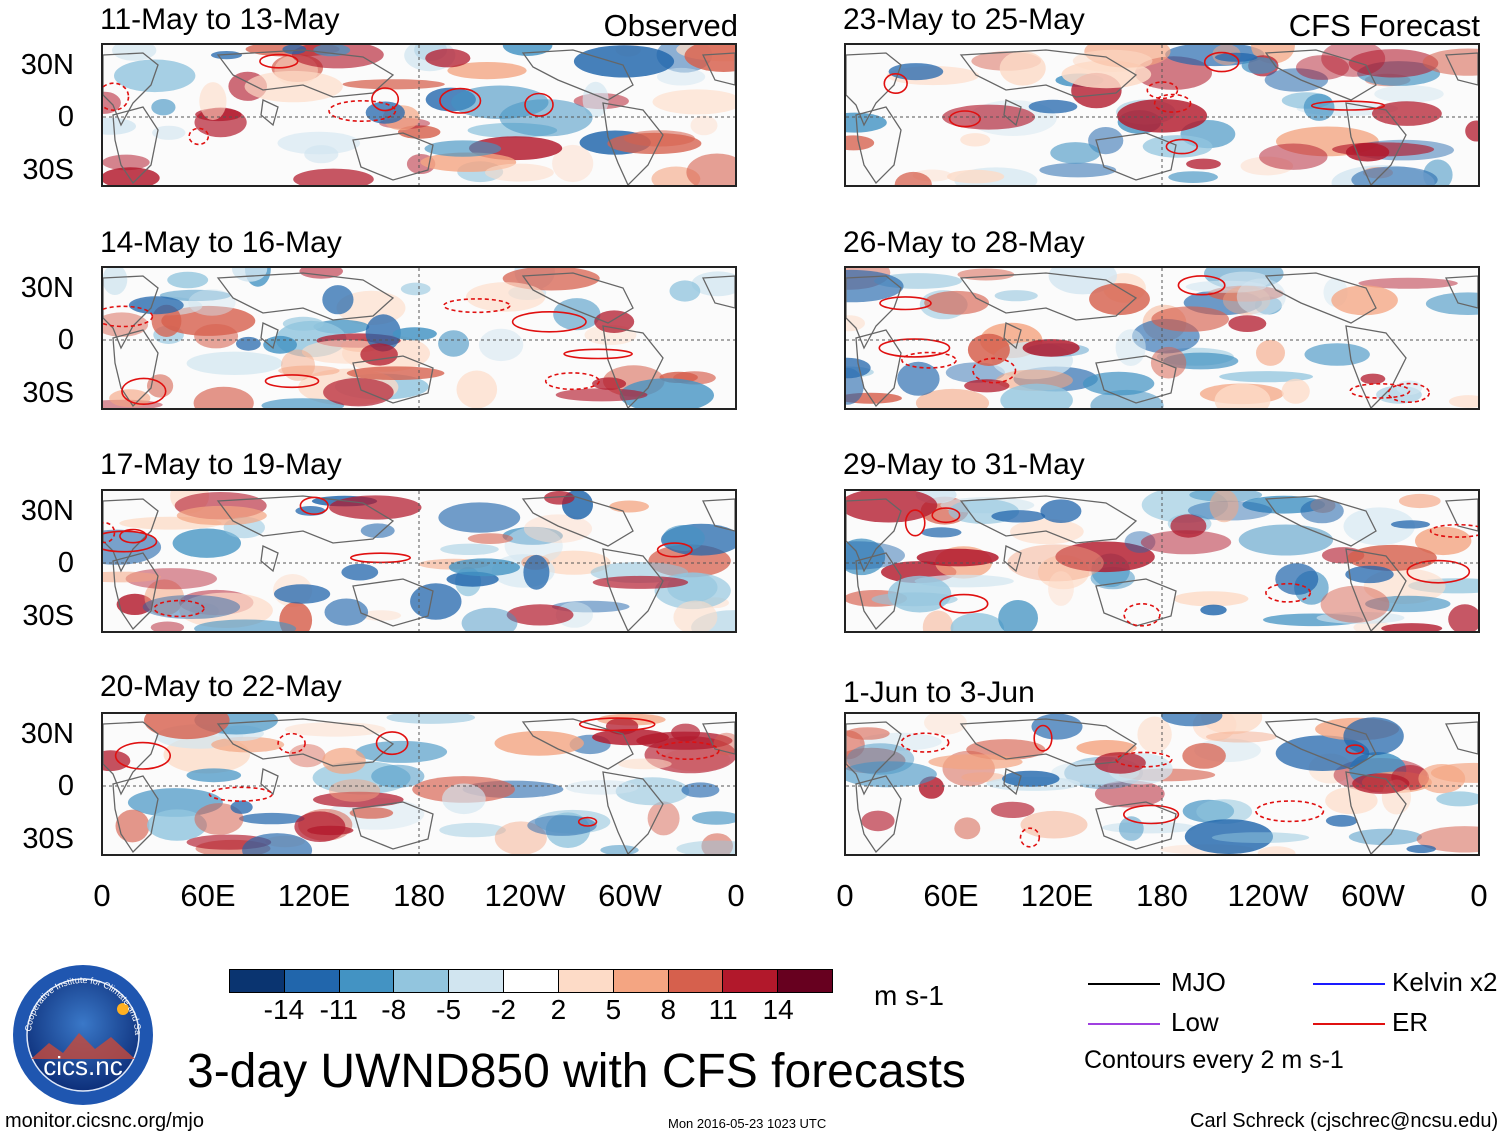  I want to click on observed-tag: Observed, so click(670, 25).